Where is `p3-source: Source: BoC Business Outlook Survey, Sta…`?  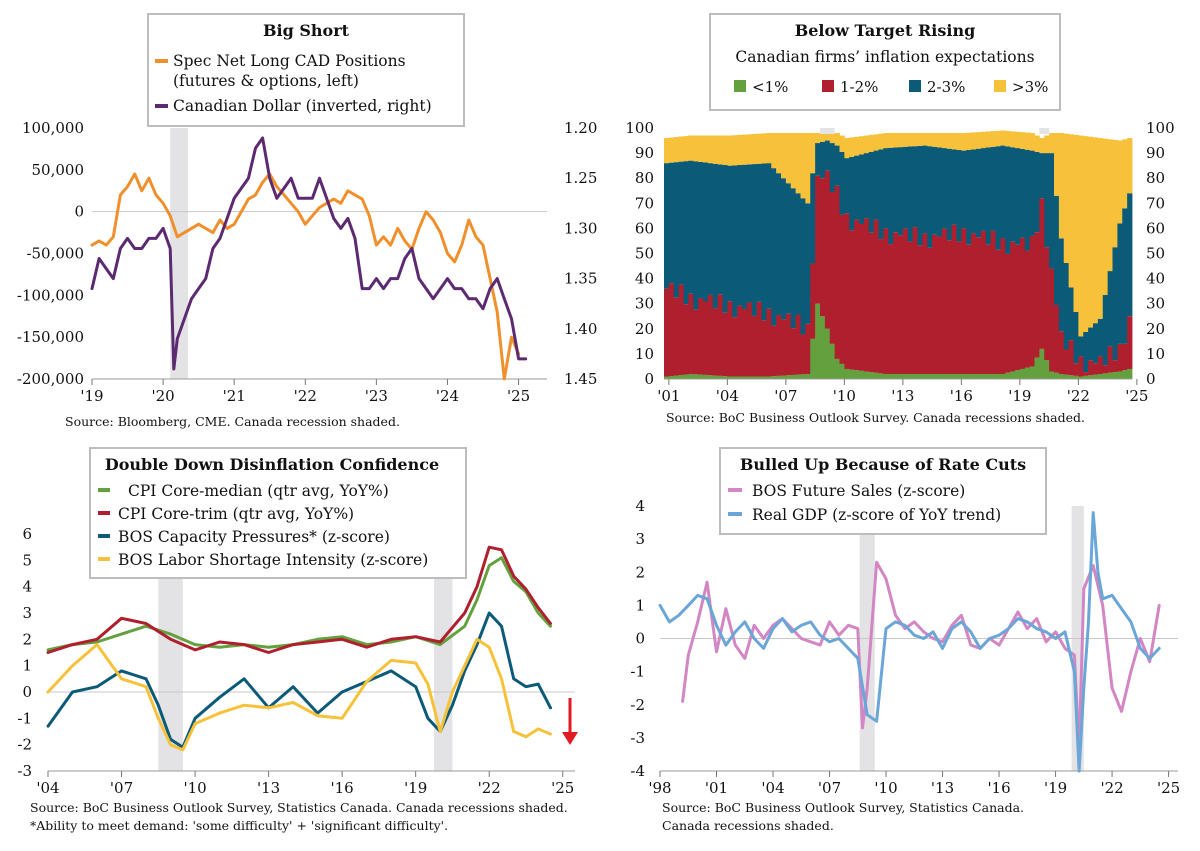 p3-source: Source: BoC Business Outlook Survey, Sta… is located at coordinates (299, 807).